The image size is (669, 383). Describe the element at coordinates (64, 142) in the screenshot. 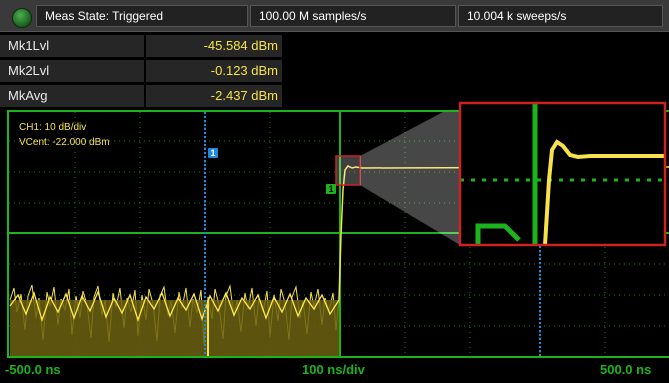

I see `vcent-label: VCent: -22.000 dBm` at that location.